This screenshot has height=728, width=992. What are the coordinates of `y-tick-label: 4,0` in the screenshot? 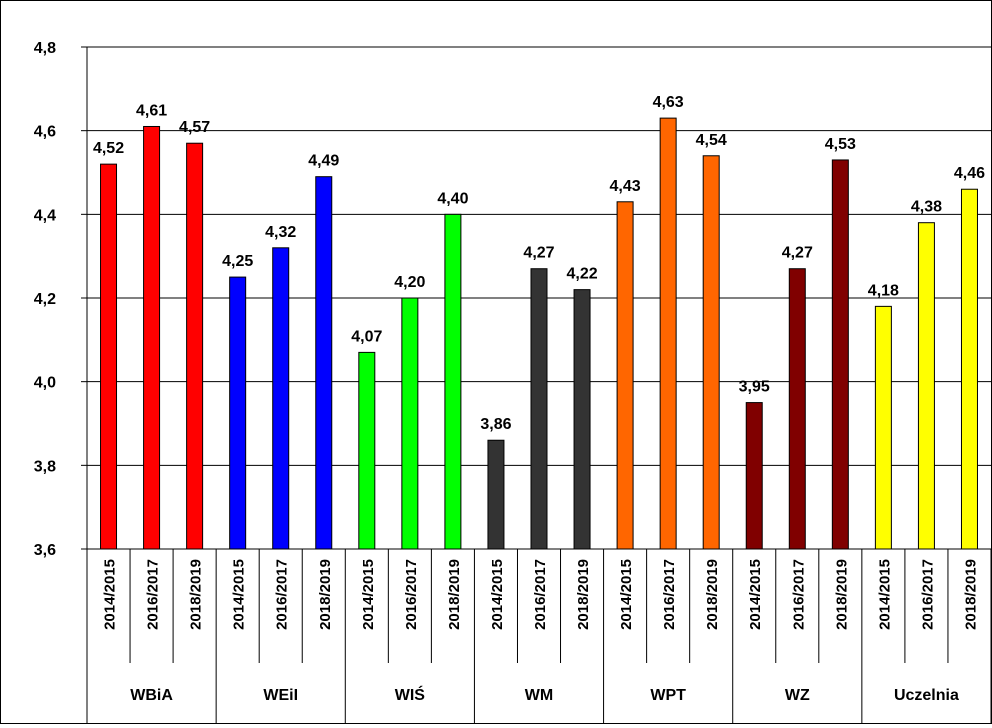 It's located at (45, 383).